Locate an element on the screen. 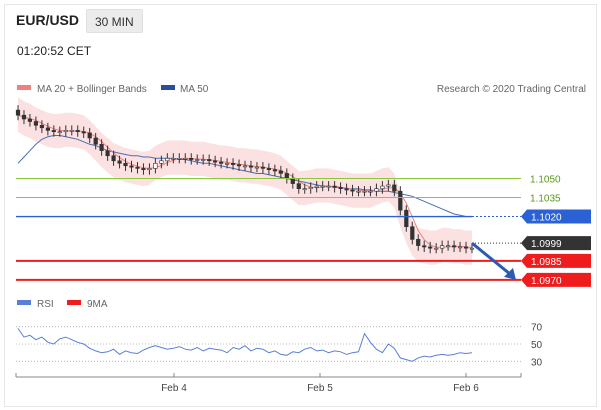 The image size is (601, 410). rsi-line is located at coordinates (245, 345).